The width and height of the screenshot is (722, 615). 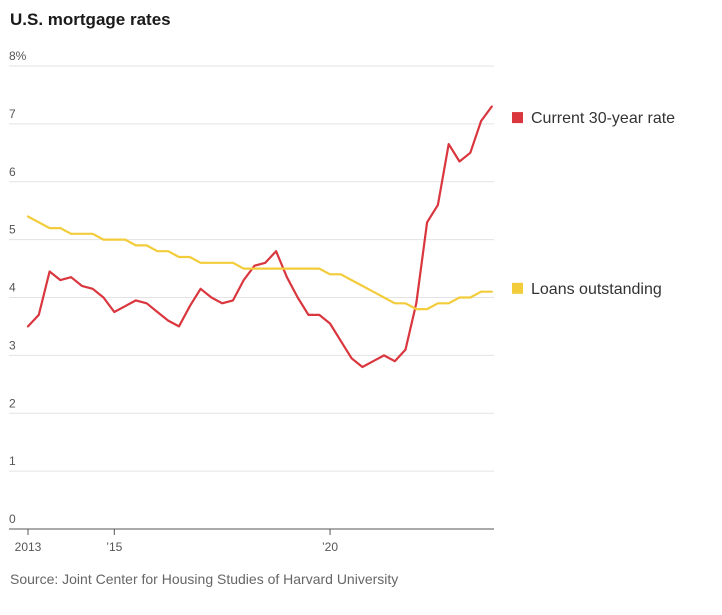 What do you see at coordinates (517, 118) in the screenshot?
I see `legend-swatch-current-30-year-rate` at bounding box center [517, 118].